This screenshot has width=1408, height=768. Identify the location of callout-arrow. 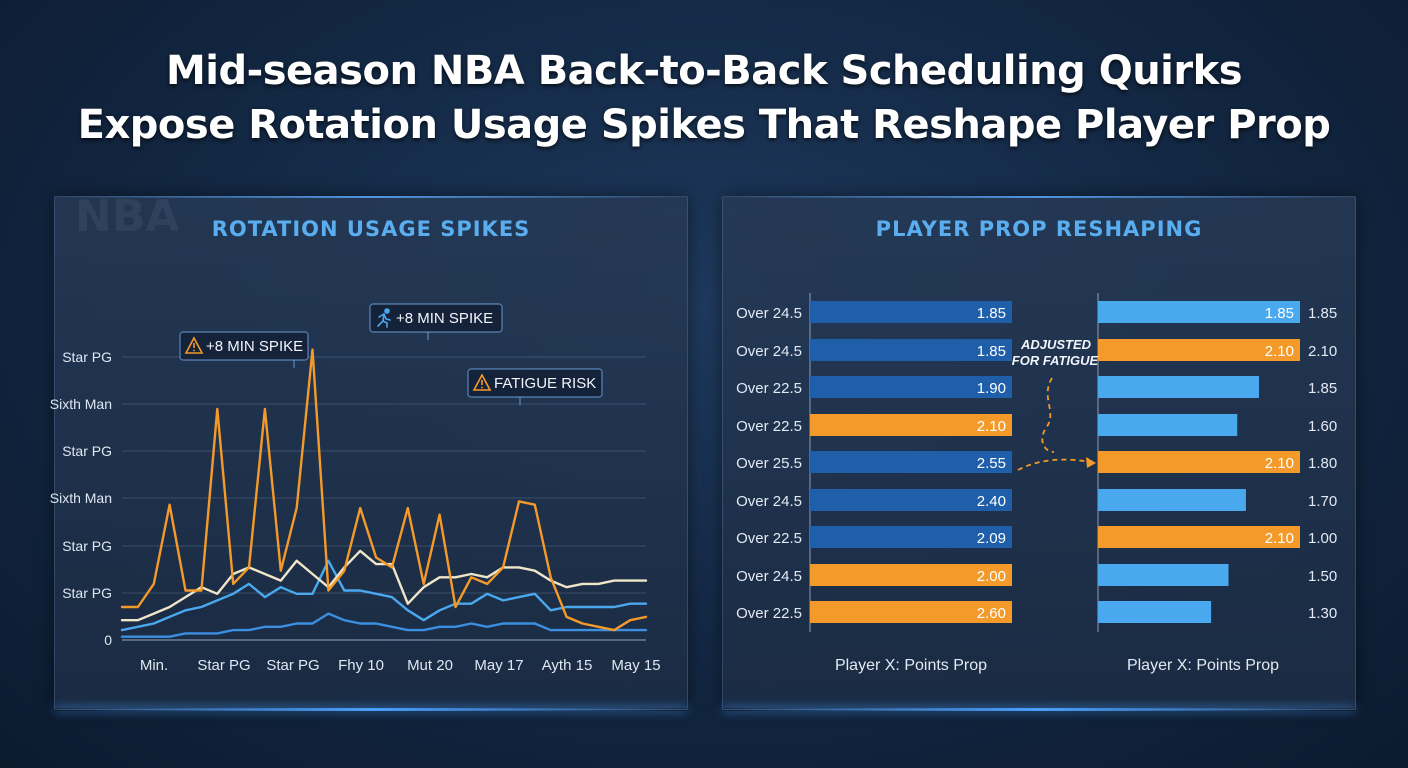
(1054, 464).